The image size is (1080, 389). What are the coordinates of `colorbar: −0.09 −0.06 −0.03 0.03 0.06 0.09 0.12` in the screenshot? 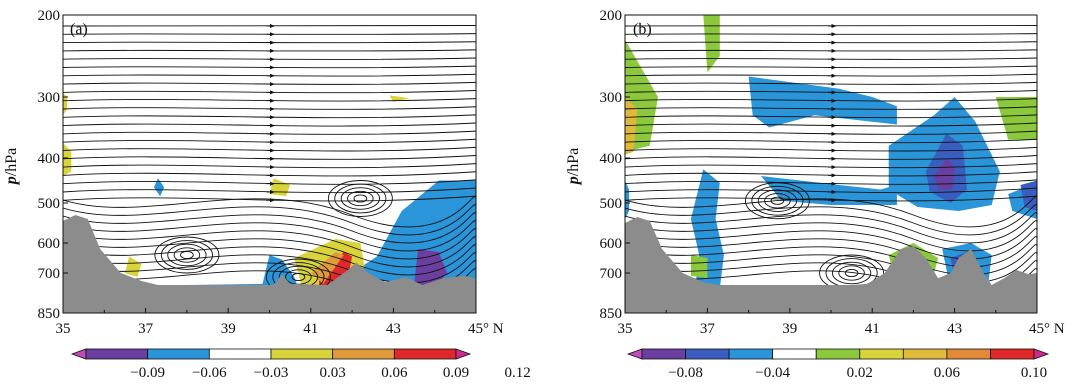 It's located at (300, 364).